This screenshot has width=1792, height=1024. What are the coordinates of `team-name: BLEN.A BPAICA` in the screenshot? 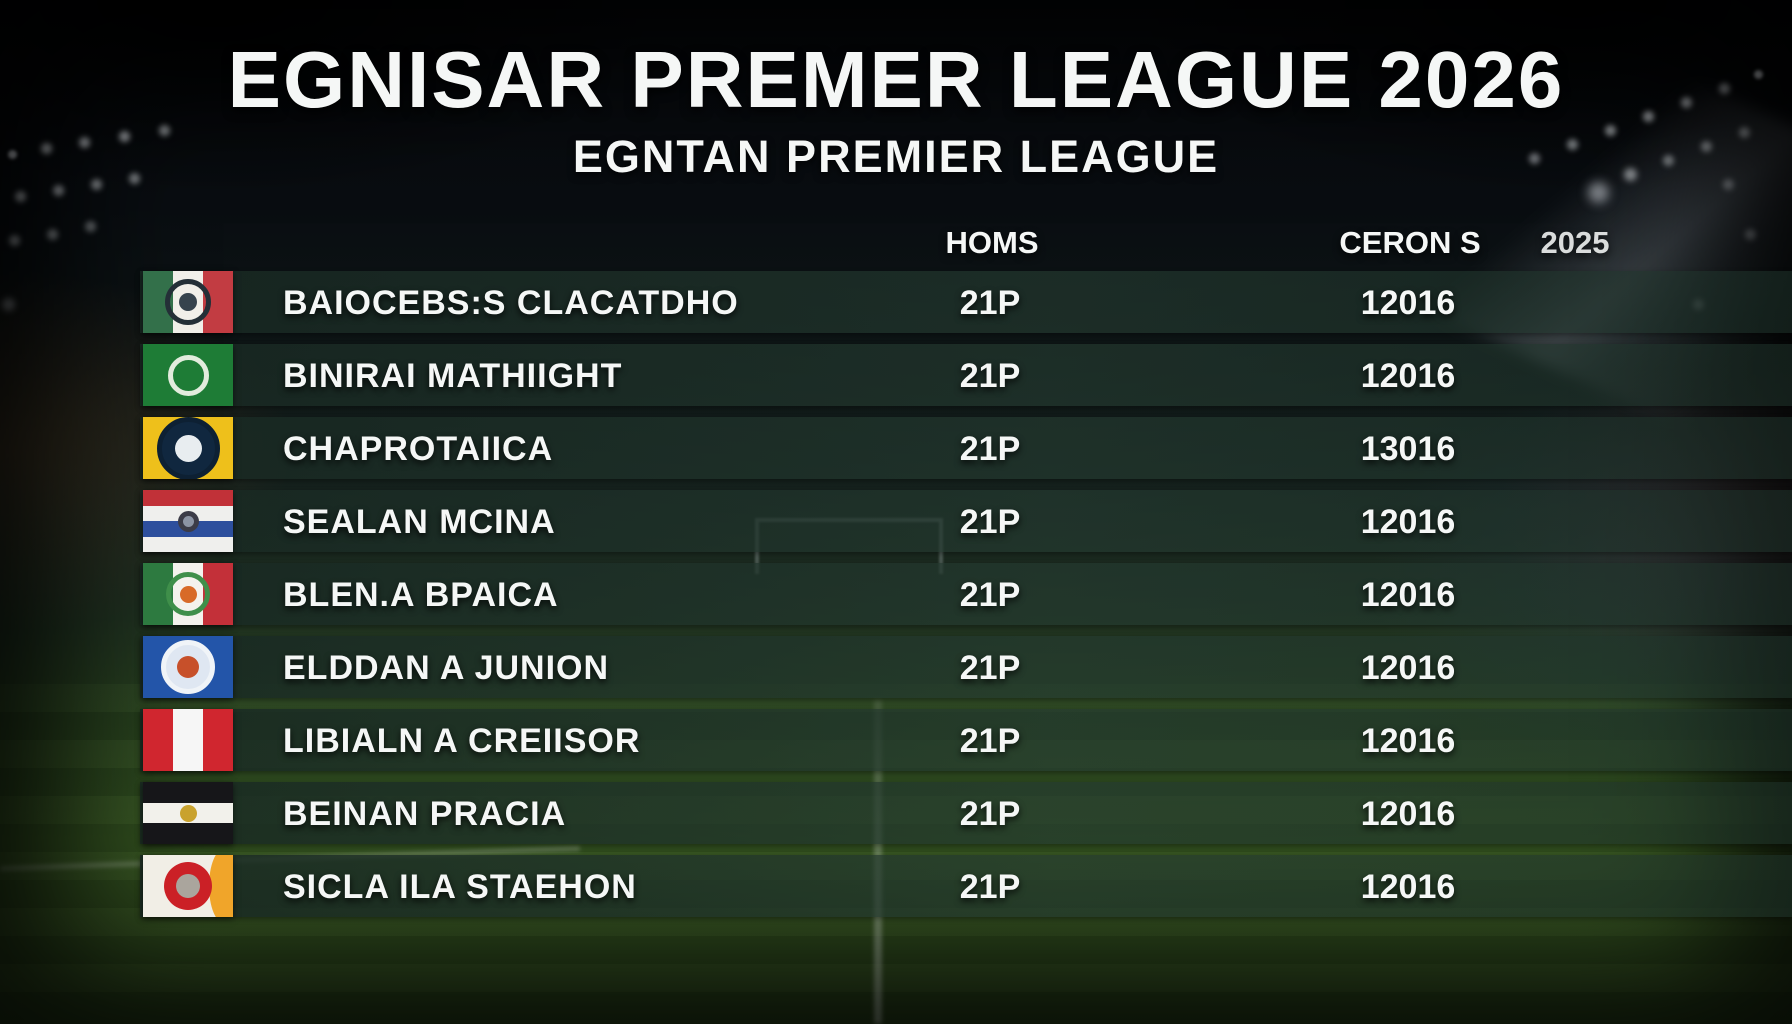 It's located at (421, 595).